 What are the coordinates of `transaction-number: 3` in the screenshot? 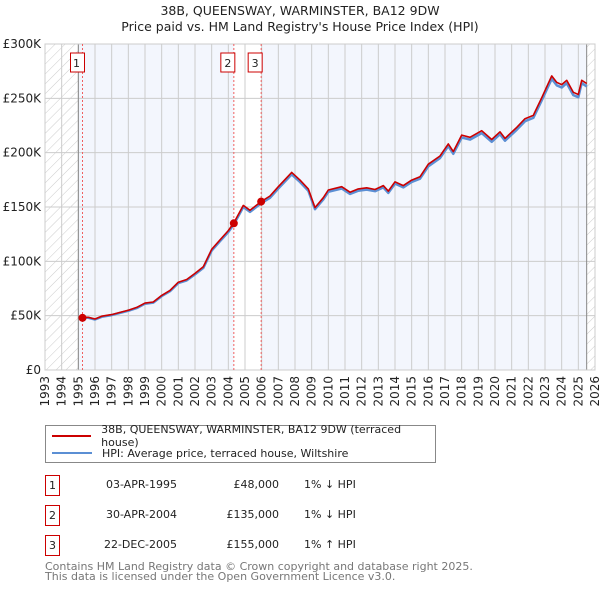 It's located at (52, 545).